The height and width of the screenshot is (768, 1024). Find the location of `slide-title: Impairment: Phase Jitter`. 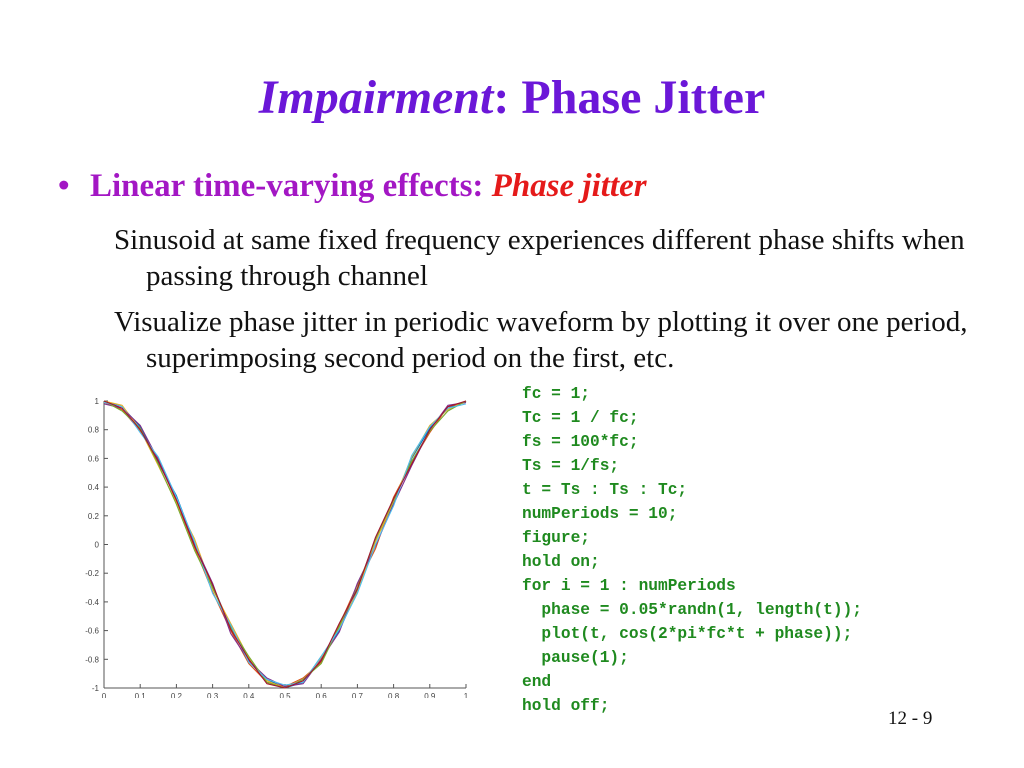

slide-title: Impairment: Phase Jitter is located at coordinates (512, 97).